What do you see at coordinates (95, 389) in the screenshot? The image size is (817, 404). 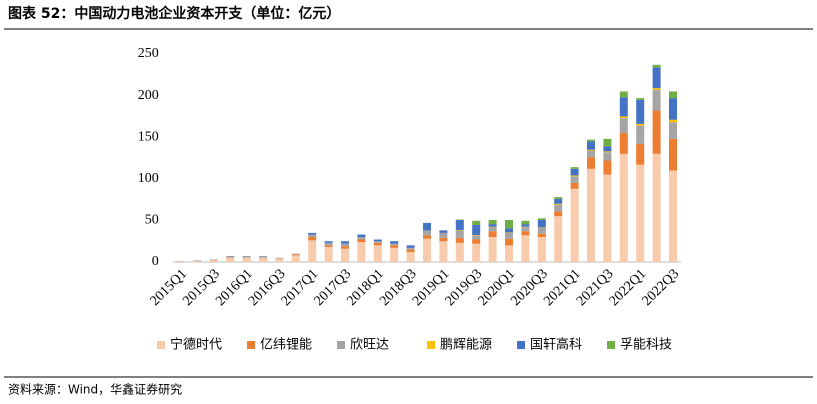 I see `source-note: 资料来源：Wind，华鑫证券研究` at bounding box center [95, 389].